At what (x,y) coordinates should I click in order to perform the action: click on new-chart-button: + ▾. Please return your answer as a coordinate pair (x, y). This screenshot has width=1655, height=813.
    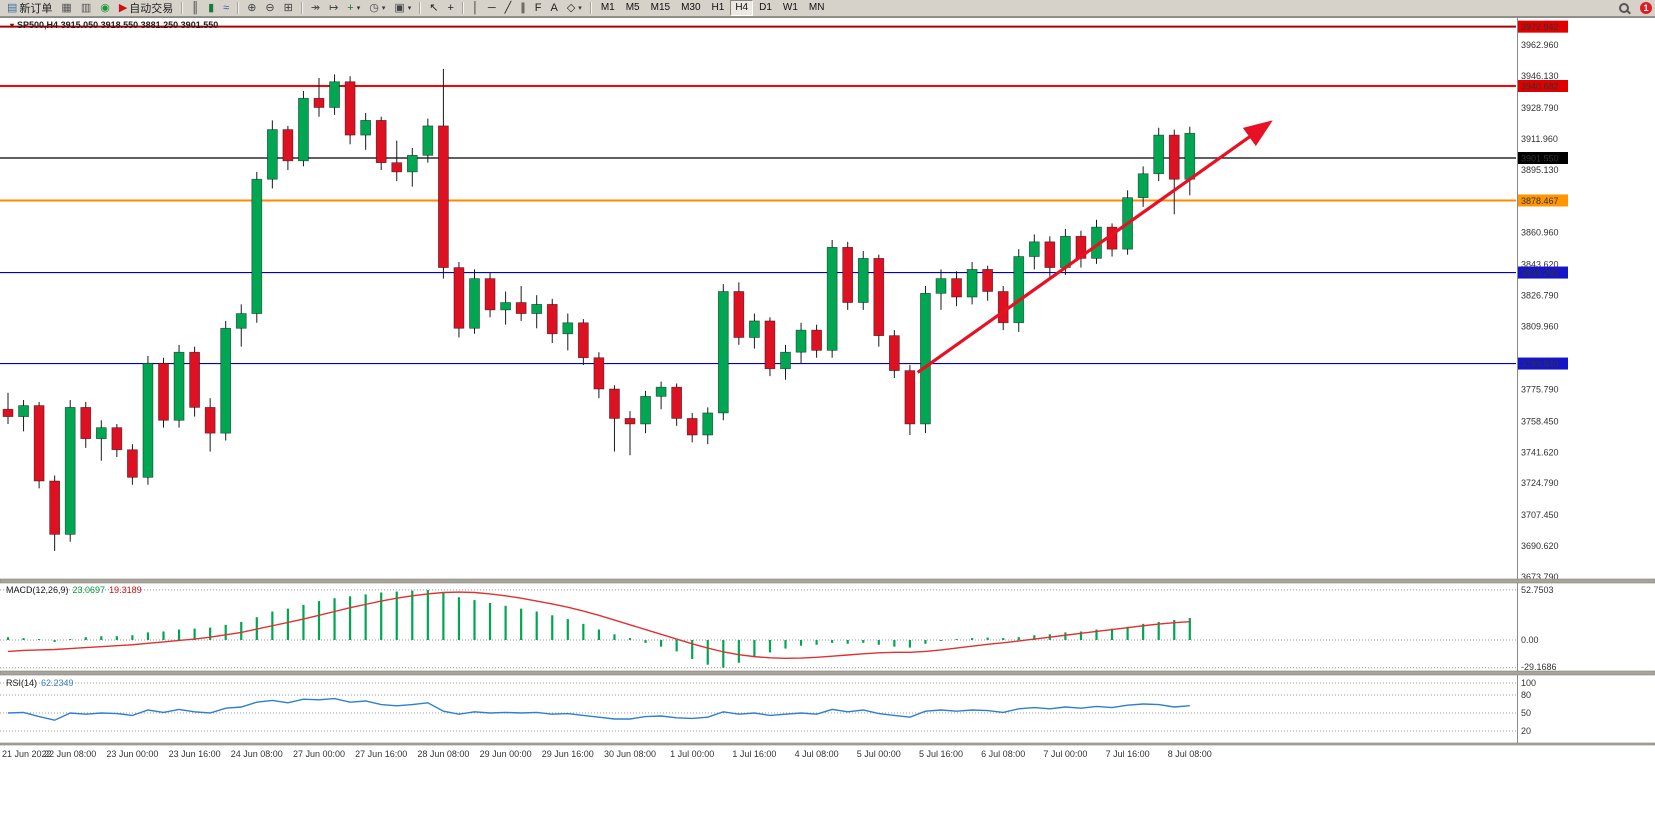
    Looking at the image, I should click on (353, 8).